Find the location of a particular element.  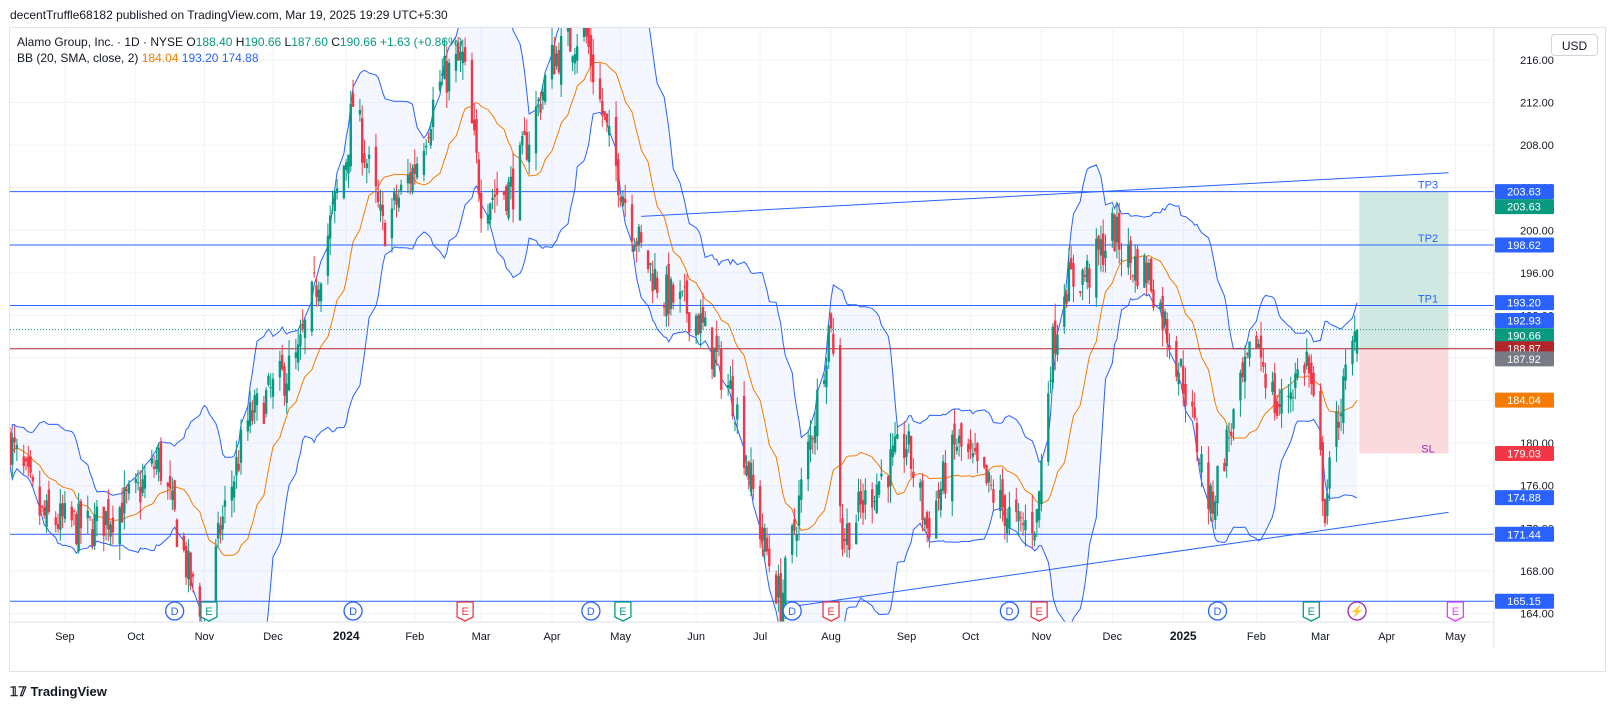

price-tag: 184.04 is located at coordinates (1524, 400).